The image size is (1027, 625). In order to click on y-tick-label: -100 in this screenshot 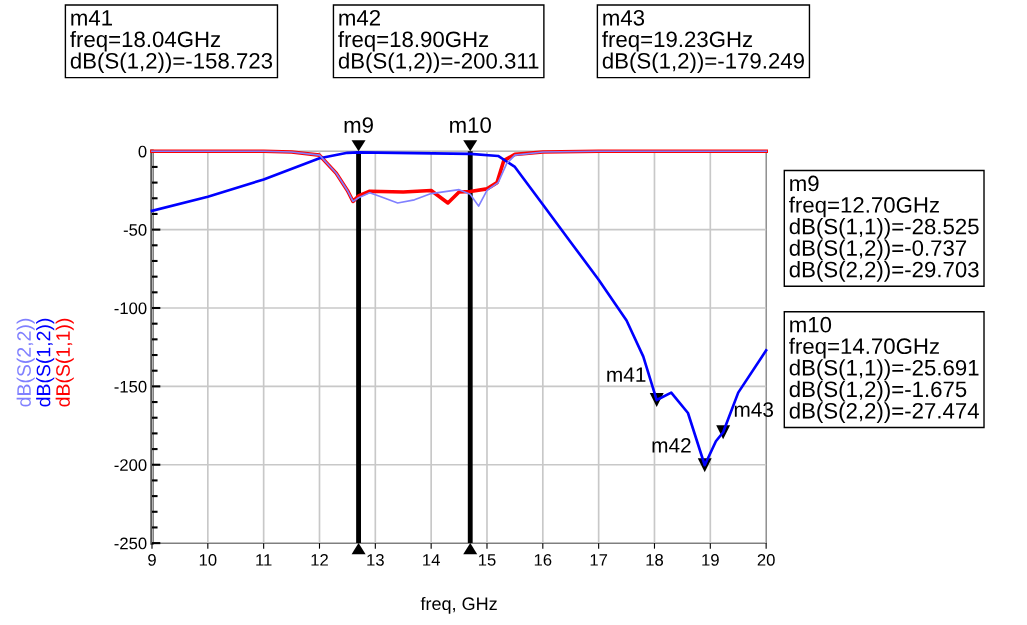, I will do `click(130, 308)`.